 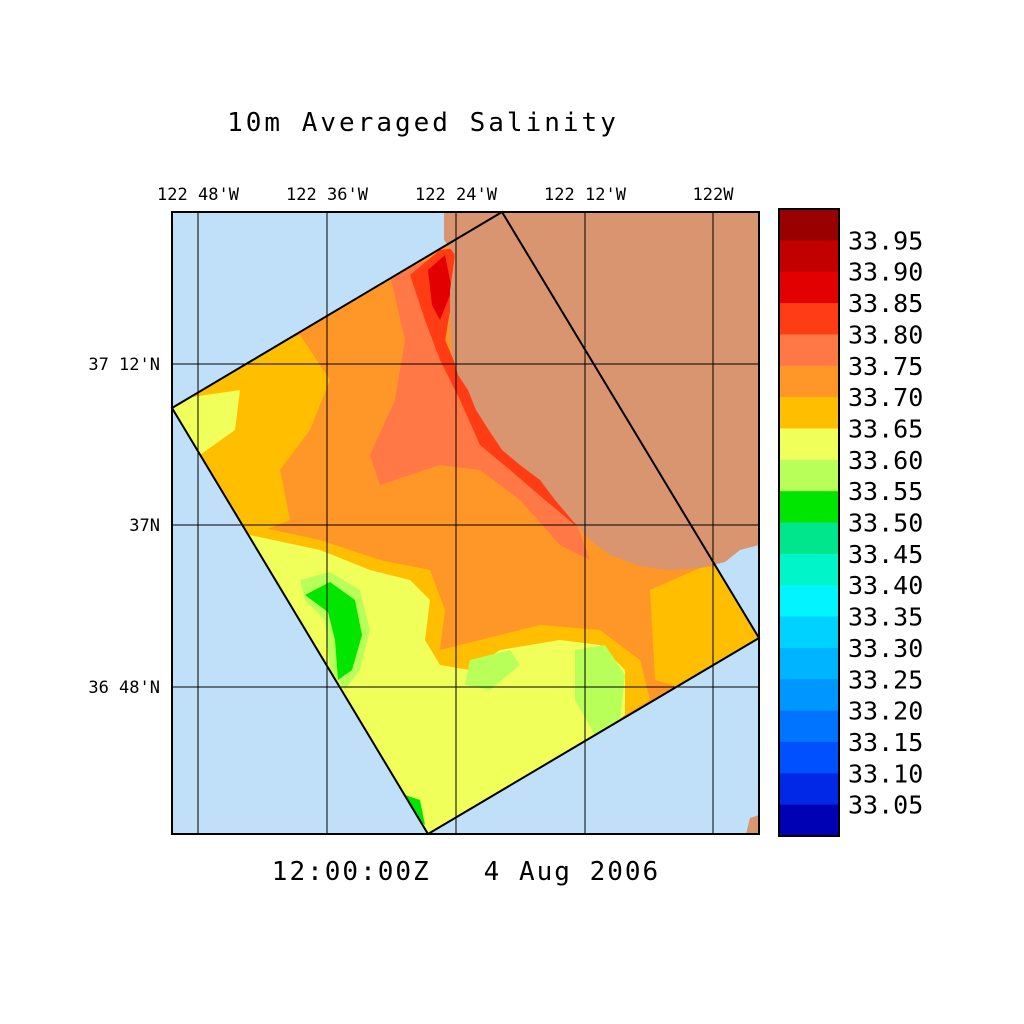 I want to click on colorbar-label: 33.20, so click(x=885, y=711).